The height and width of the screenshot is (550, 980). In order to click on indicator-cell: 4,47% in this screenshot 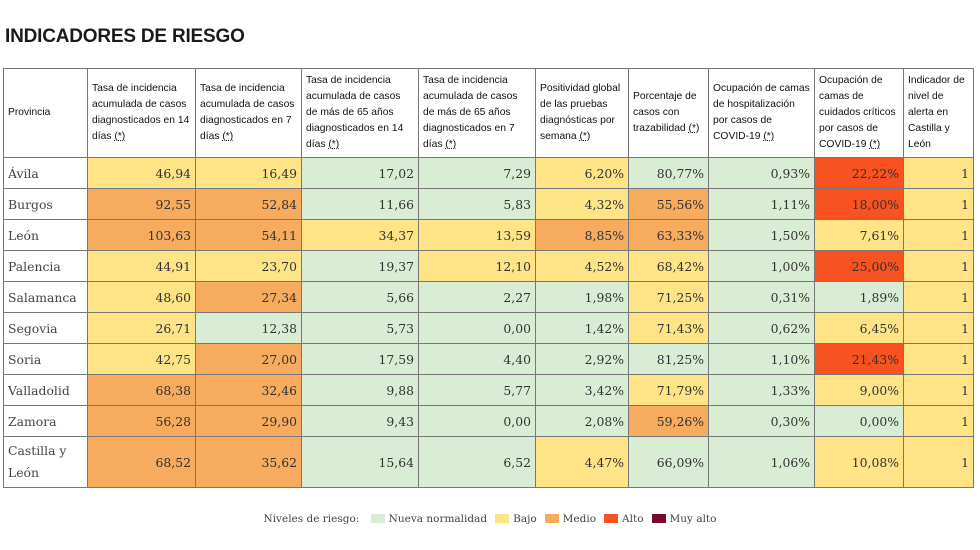, I will do `click(582, 462)`.